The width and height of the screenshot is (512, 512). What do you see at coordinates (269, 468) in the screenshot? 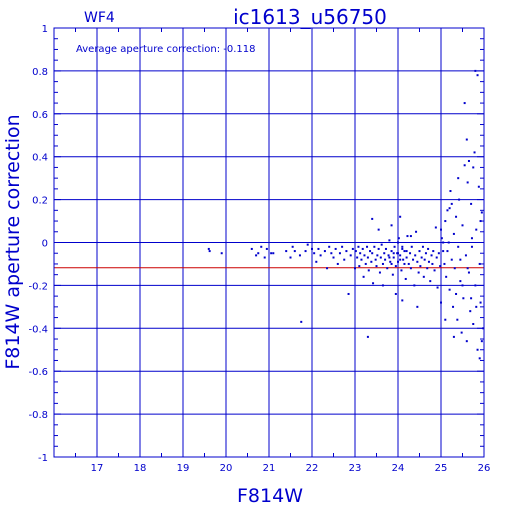
I see `x-tick-label-21: 21` at bounding box center [269, 468].